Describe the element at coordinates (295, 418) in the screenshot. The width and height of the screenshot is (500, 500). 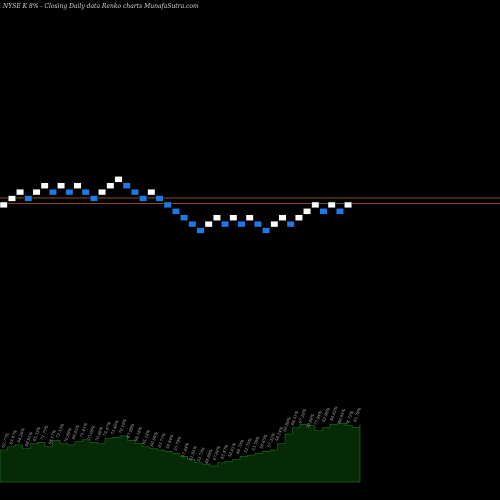
I see `volume-label-37: 64.51%` at that location.